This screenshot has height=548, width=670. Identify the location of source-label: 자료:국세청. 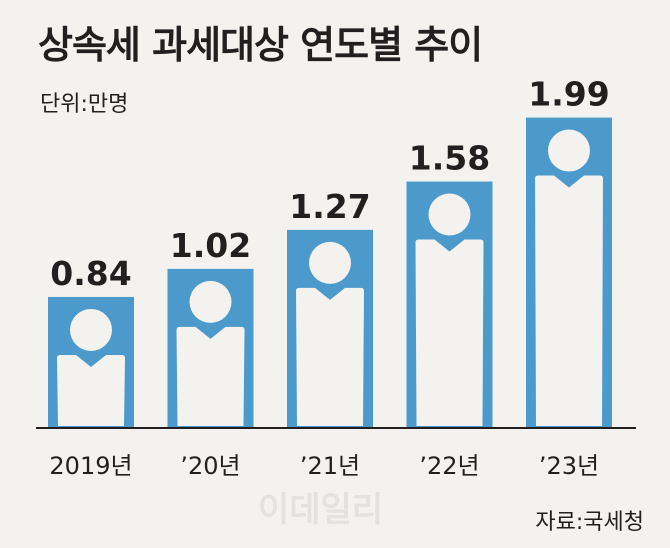
(589, 522).